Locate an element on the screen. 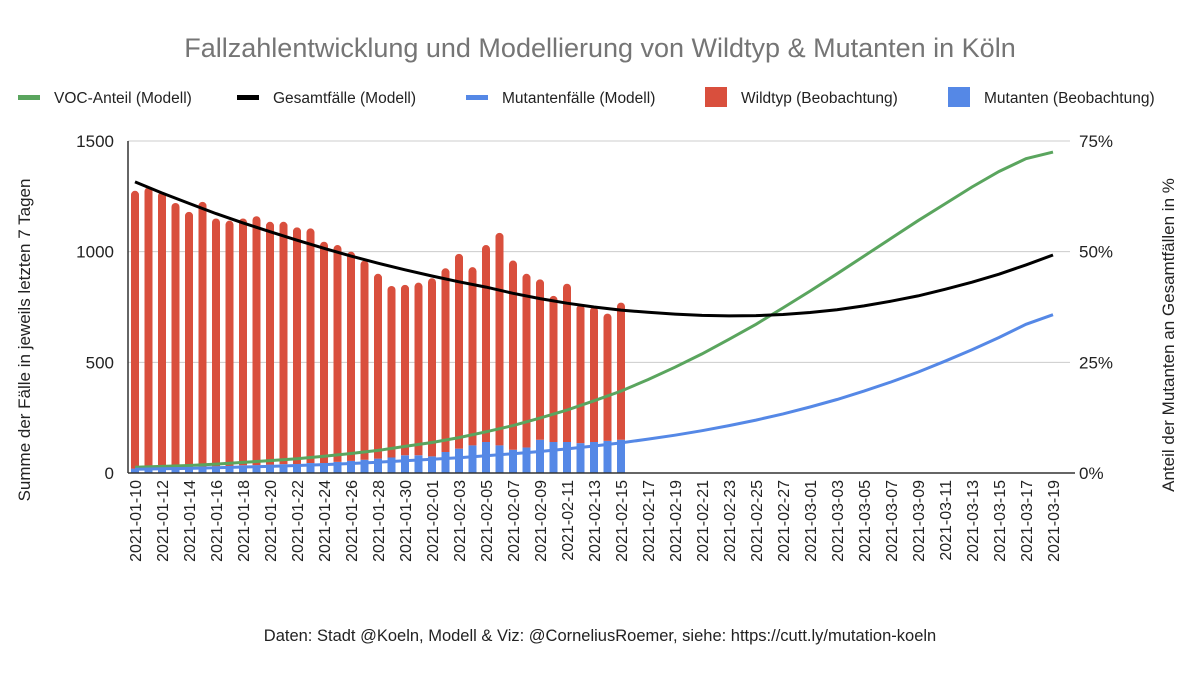 Image resolution: width=1200 pixels, height=675 pixels. x-tick-label: 2021-02-19 is located at coordinates (676, 521).